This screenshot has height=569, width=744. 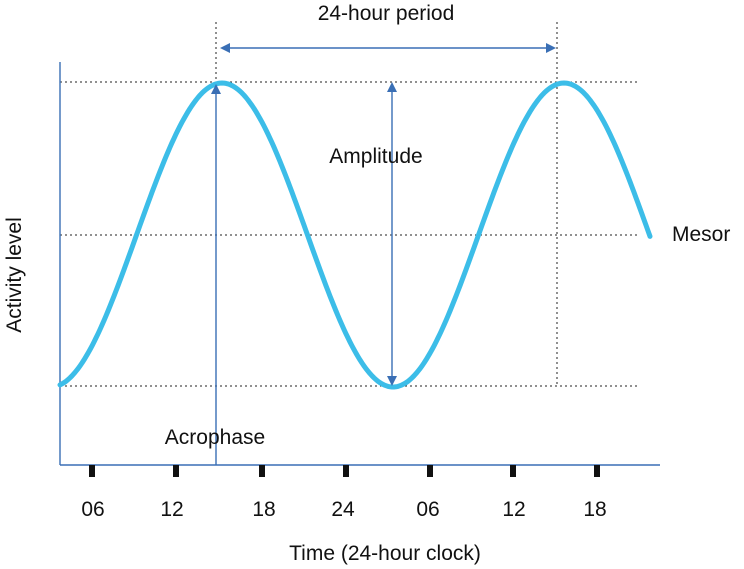 I want to click on x-tick-labels: 06 12 18 24 06 12 18, so click(x=343, y=509).